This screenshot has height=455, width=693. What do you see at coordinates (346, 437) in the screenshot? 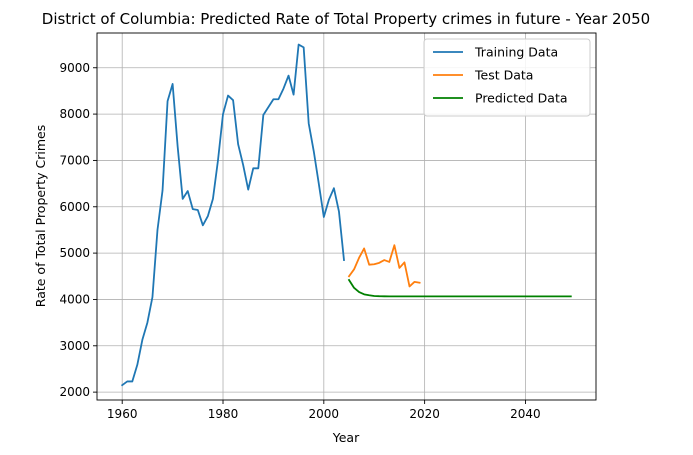
I see `x-axis-label: Year` at bounding box center [346, 437].